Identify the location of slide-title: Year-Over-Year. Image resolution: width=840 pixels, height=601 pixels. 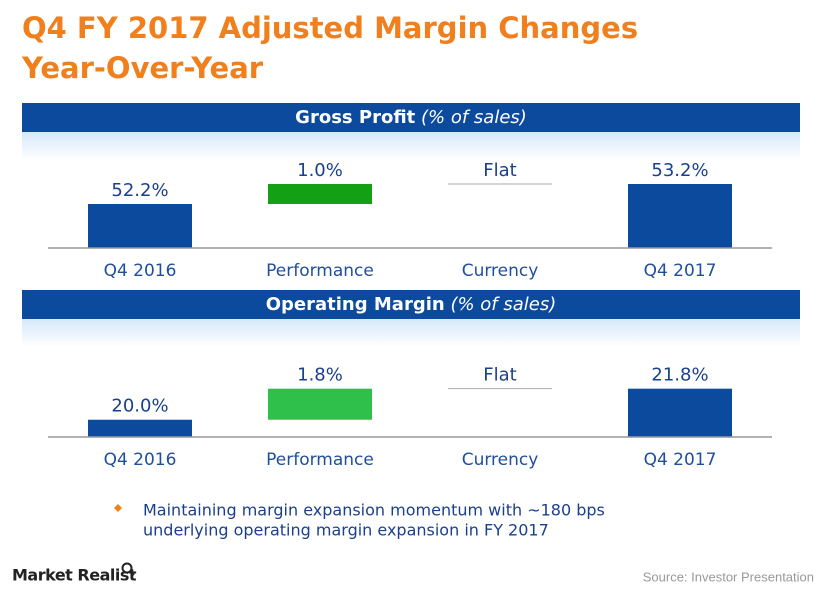
(142, 68).